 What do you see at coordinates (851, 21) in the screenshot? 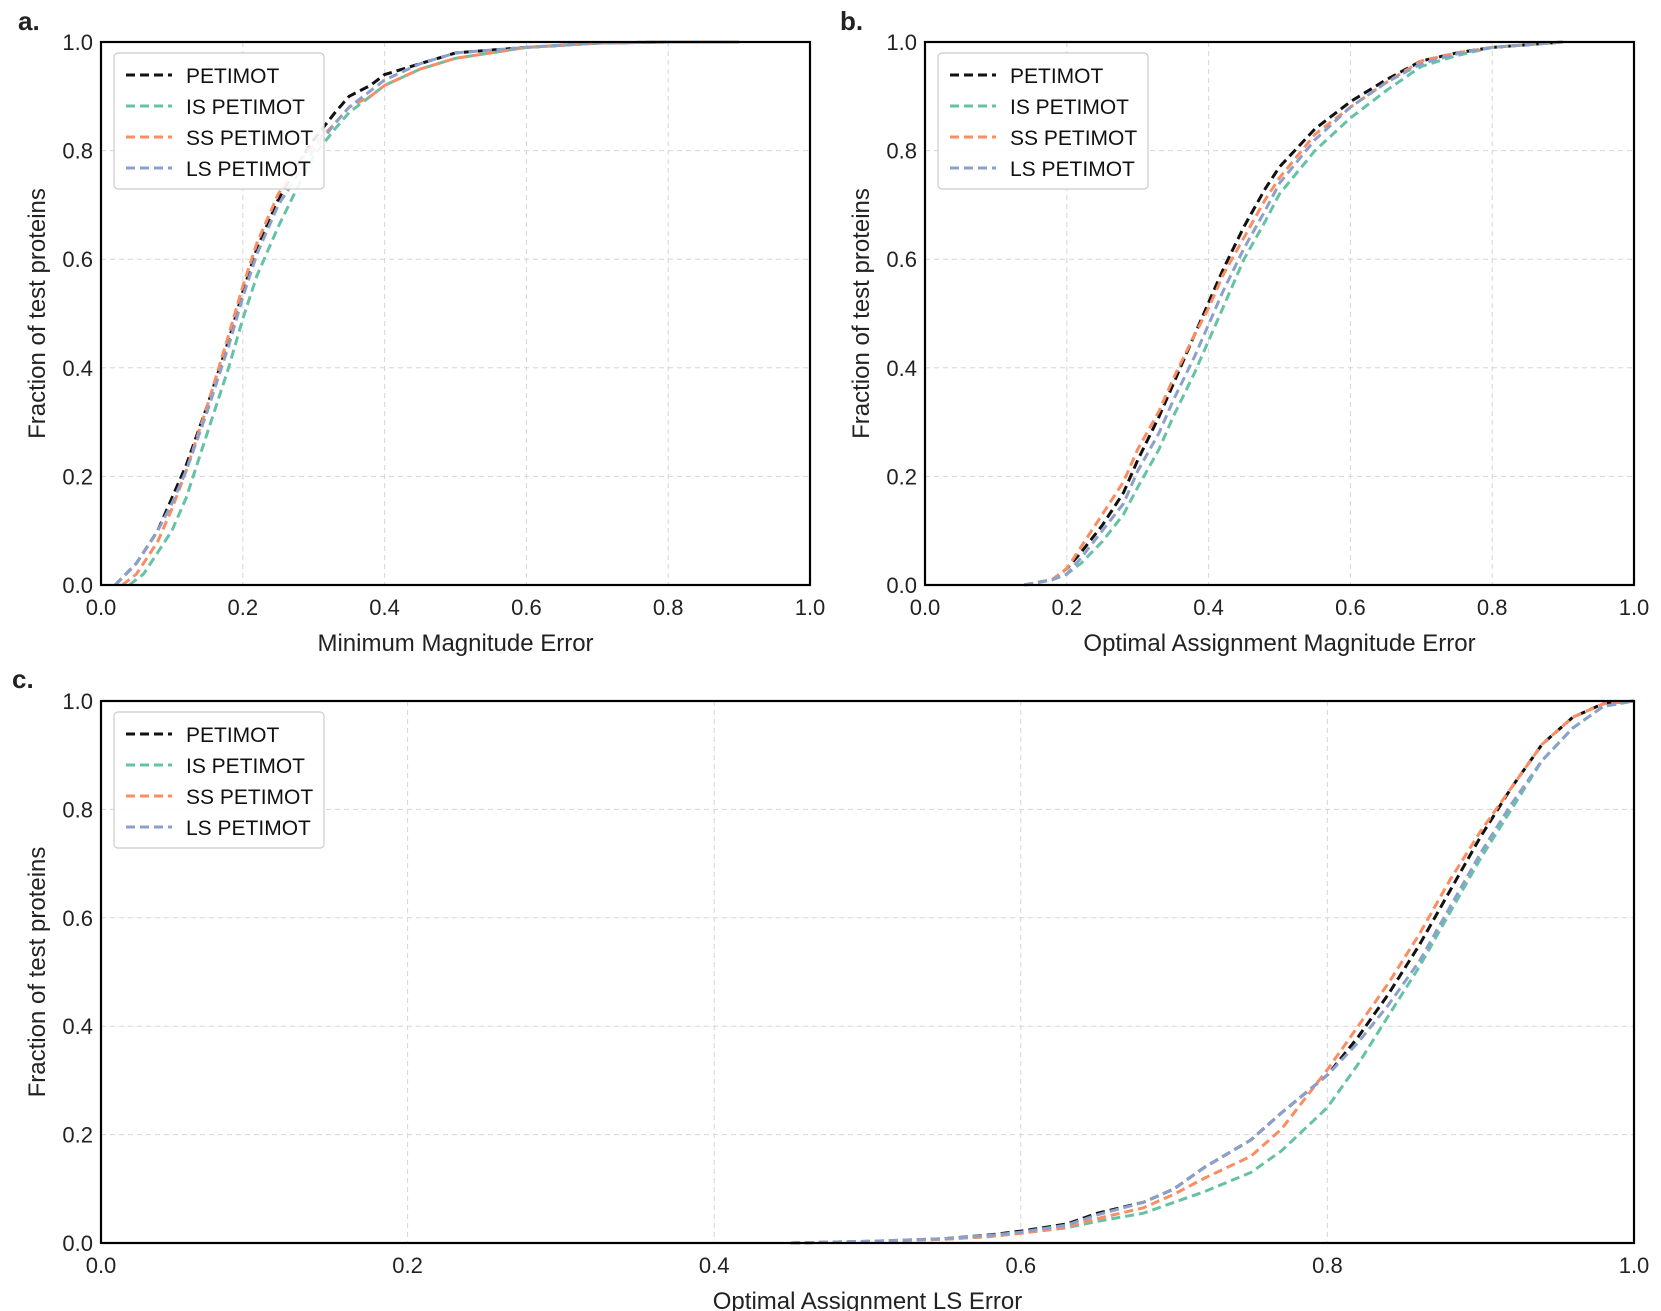
I see `panel-label: b.` at bounding box center [851, 21].